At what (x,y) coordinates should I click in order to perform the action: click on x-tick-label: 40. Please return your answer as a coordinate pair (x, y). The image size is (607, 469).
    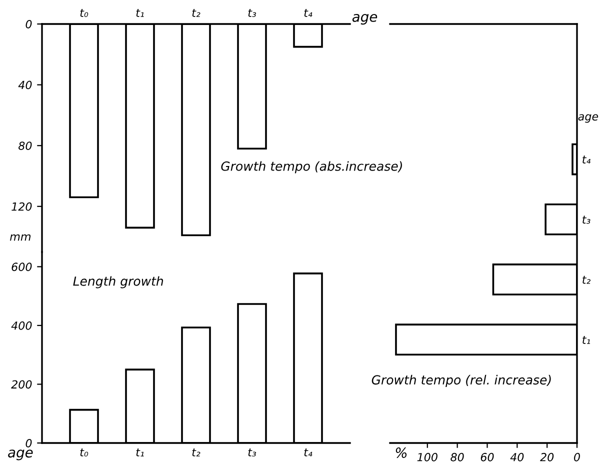
    Looking at the image, I should click on (517, 457).